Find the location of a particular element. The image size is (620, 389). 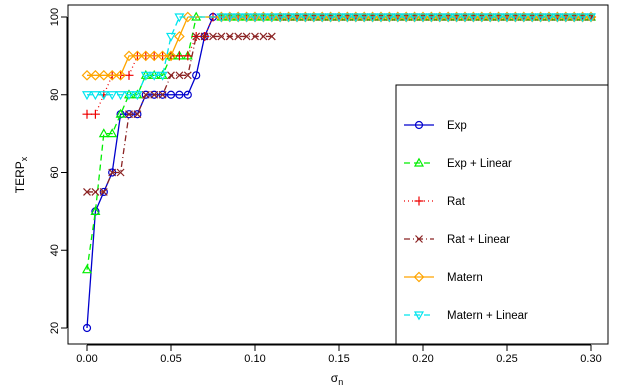

y-tick-label: 60 is located at coordinates (55, 172).